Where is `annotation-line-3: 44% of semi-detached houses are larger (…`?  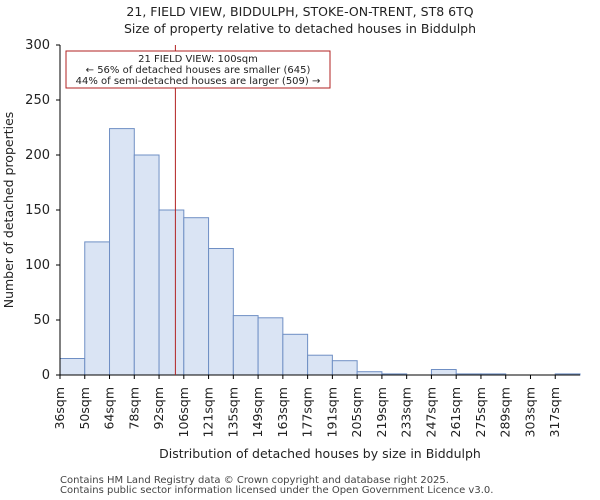 annotation-line-3: 44% of semi-detached houses are larger (… is located at coordinates (198, 81).